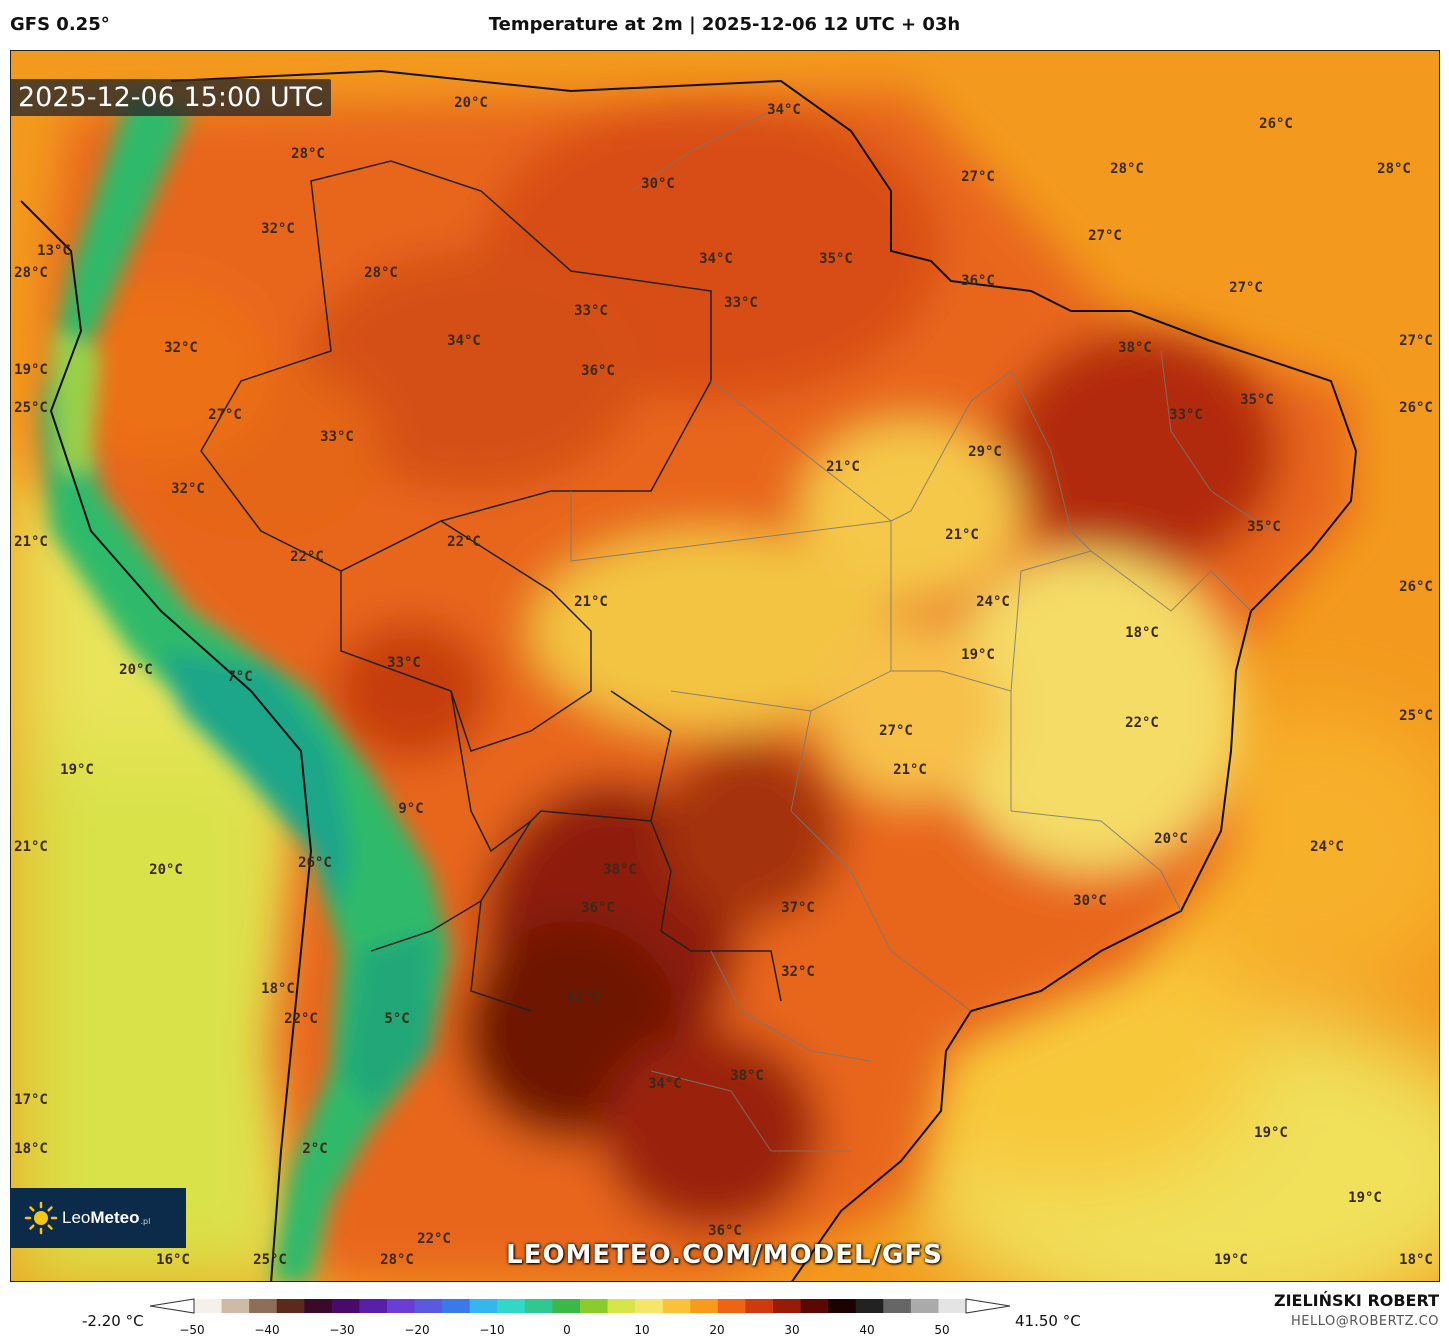  I want to click on legend-tick-label: −10, so click(492, 1330).